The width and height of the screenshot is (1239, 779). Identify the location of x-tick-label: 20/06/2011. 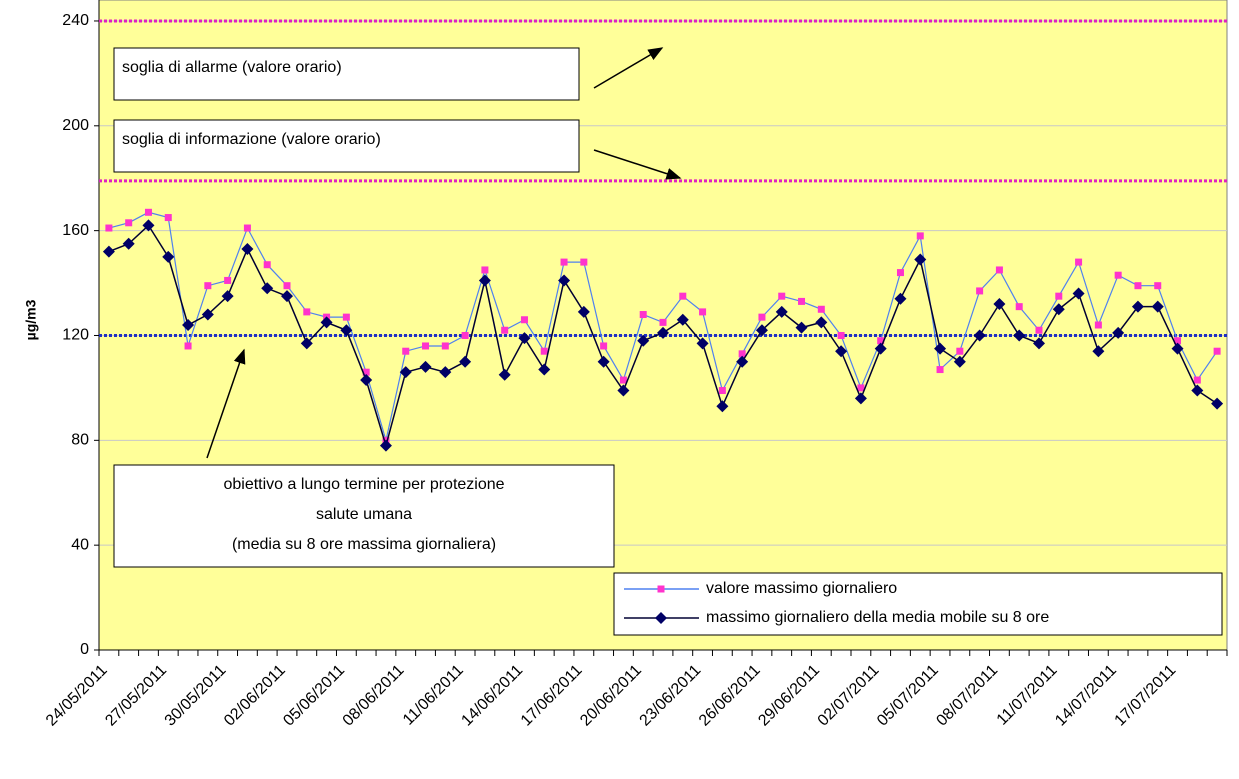
(611, 696).